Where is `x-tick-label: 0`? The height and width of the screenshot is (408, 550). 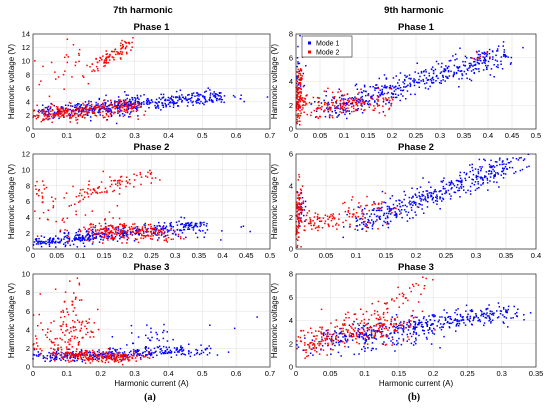 x-tick-label: 0 is located at coordinates (296, 135).